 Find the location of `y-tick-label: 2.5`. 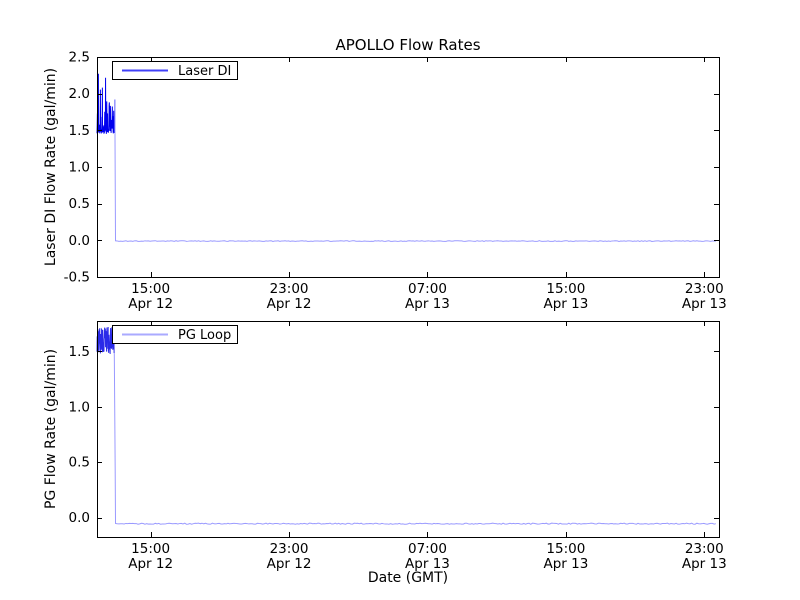

y-tick-label: 2.5 is located at coordinates (79, 58).